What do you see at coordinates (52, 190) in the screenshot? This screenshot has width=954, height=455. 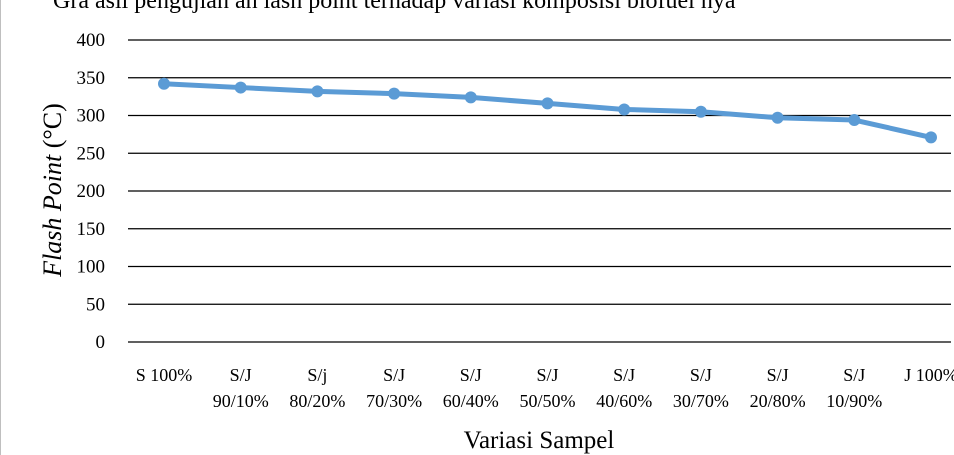 I see `y-axis-label: Flash Point (°C)` at bounding box center [52, 190].